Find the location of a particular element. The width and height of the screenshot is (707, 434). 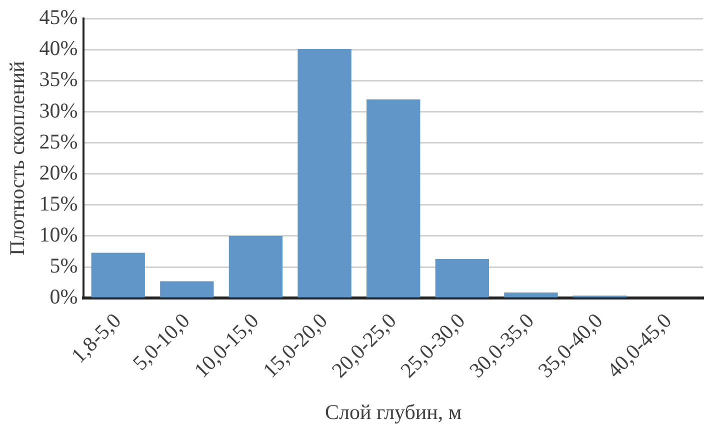

y-tick-label: 5% is located at coordinates (64, 266).